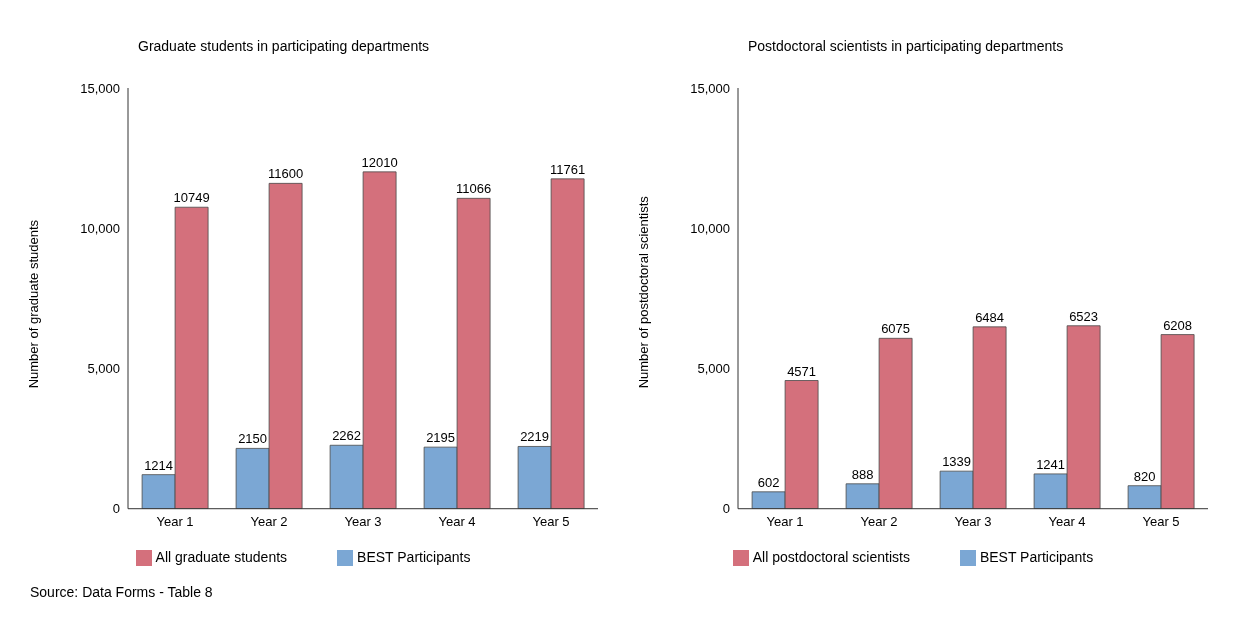 The image size is (1247, 625). I want to click on data-label: 2150, so click(253, 439).